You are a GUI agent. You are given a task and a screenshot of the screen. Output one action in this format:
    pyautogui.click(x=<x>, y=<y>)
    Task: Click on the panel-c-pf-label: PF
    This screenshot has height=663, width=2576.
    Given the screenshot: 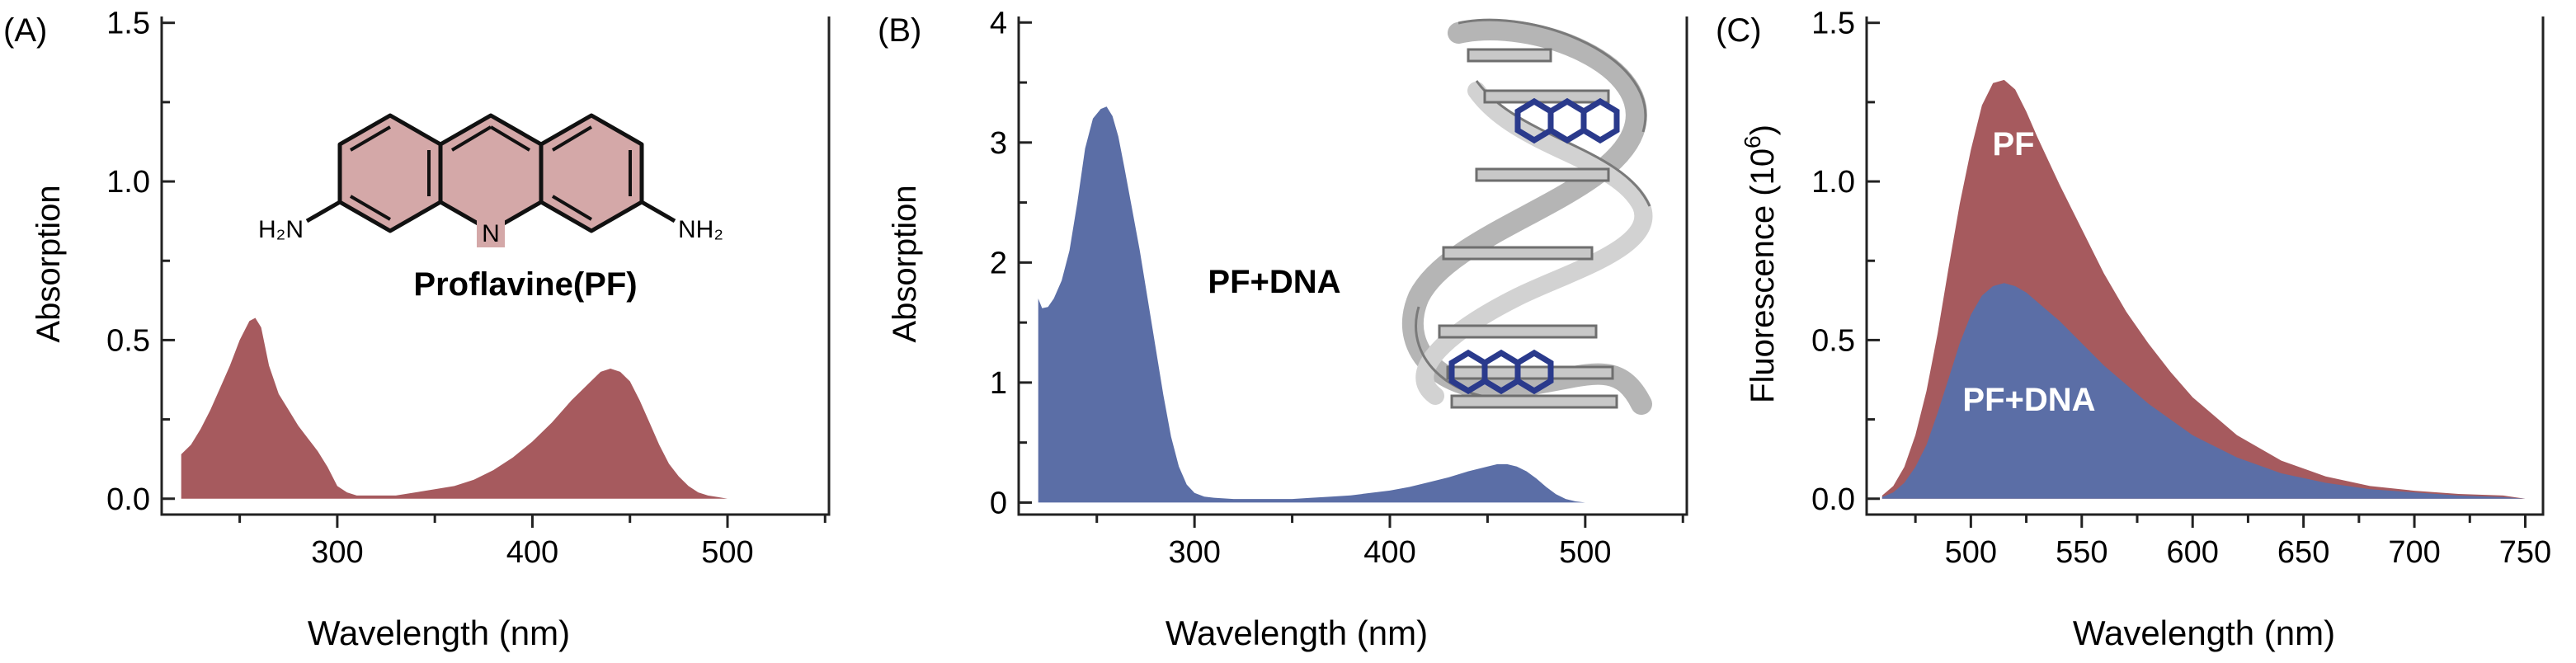 What is the action you would take?
    pyautogui.click(x=2013, y=144)
    